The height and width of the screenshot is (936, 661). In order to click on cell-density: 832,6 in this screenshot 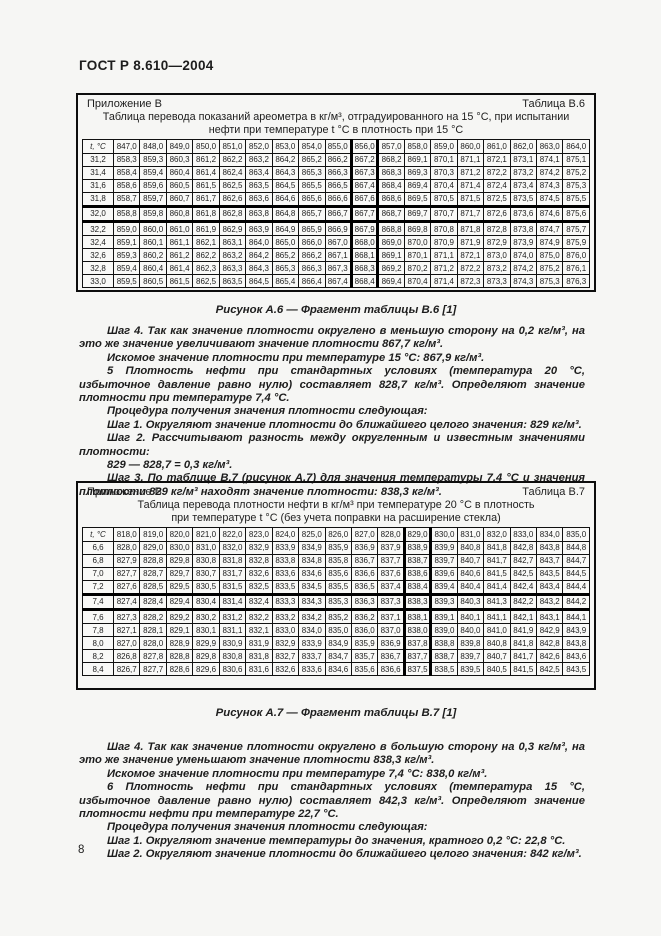, I will do `click(259, 573)`.